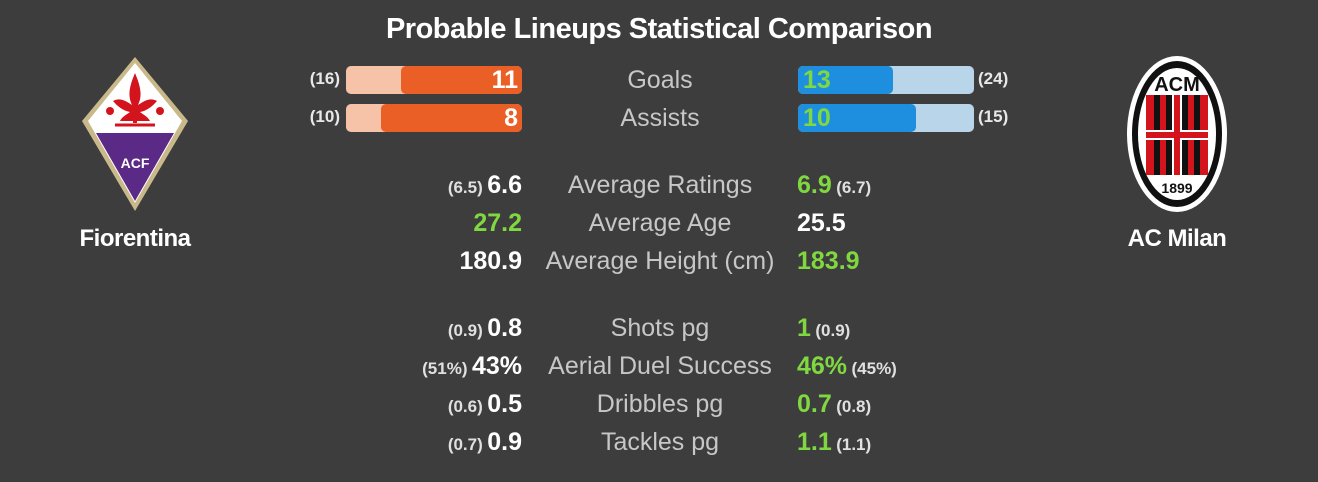  I want to click on home-goals-bar-fill, so click(461, 80).